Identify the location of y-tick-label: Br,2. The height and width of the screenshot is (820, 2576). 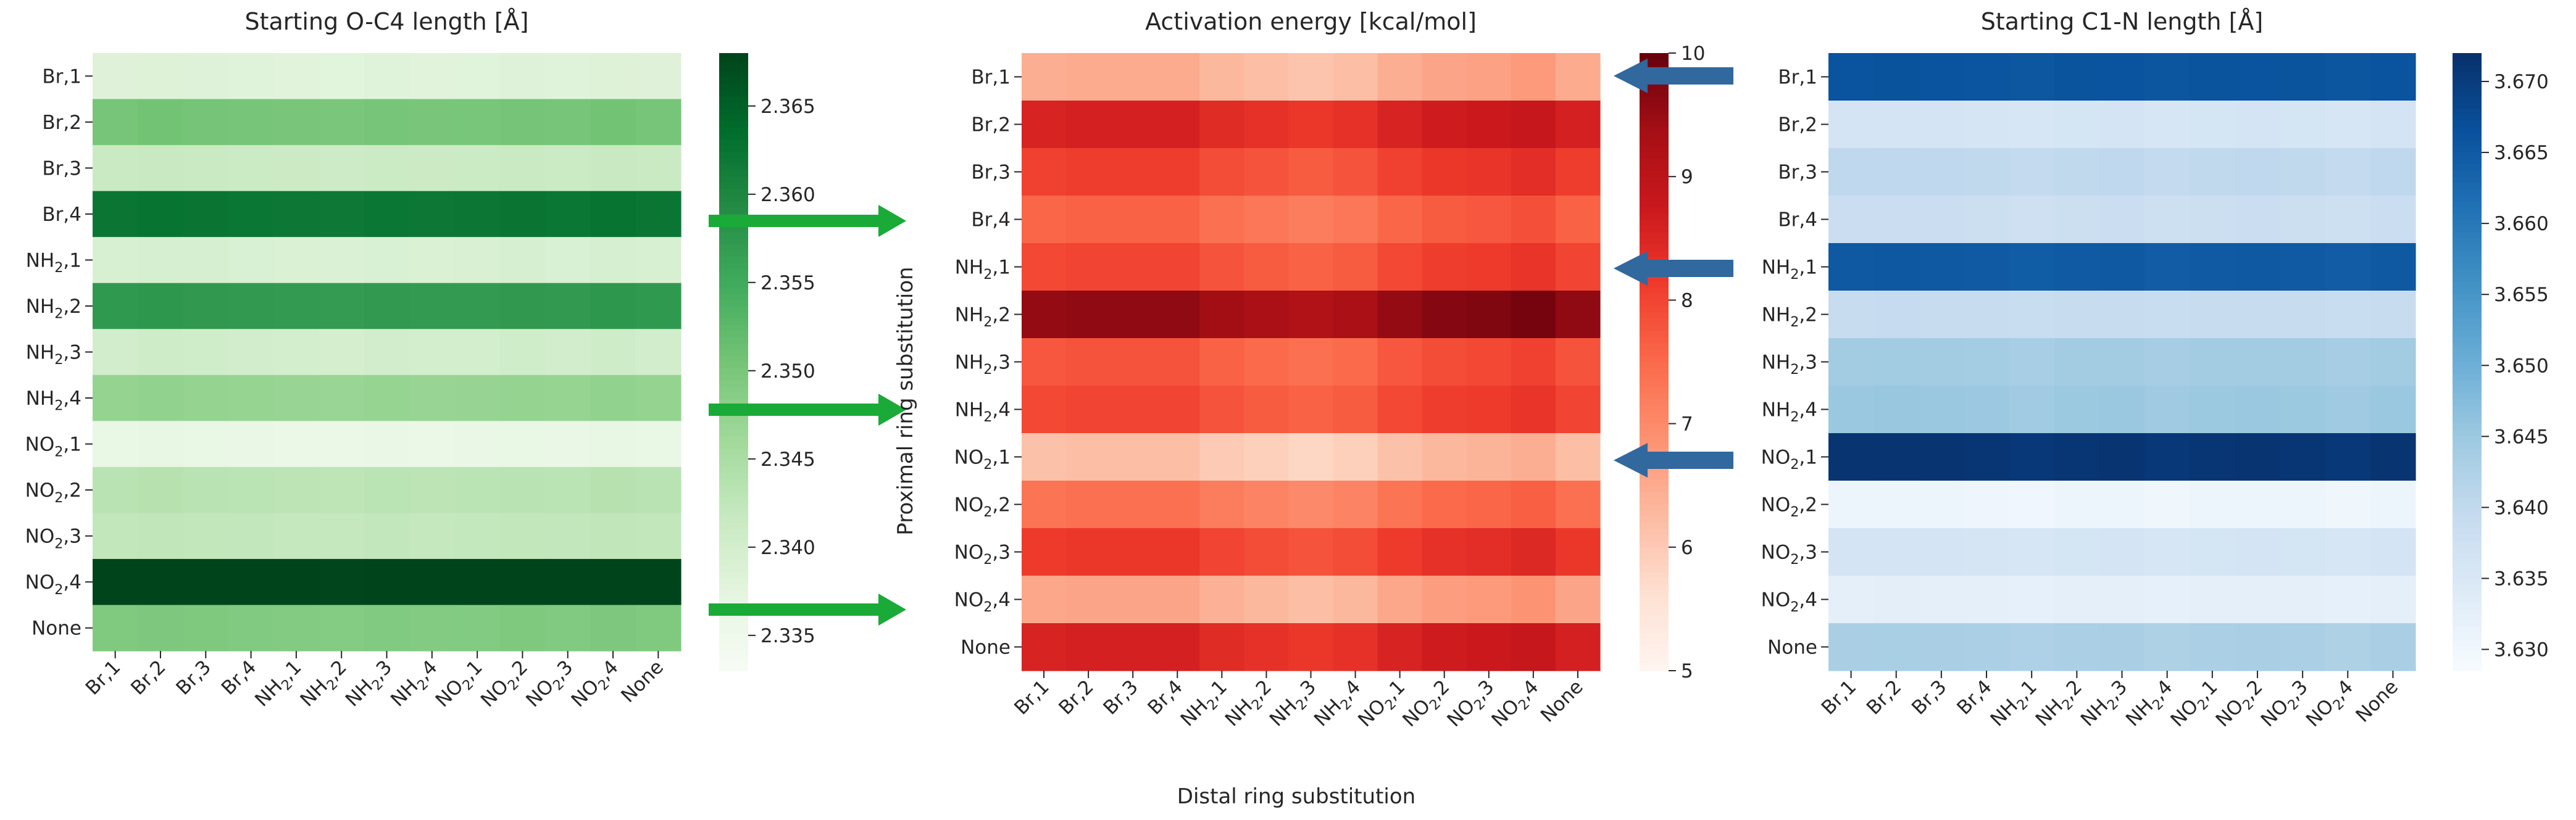
(991, 125).